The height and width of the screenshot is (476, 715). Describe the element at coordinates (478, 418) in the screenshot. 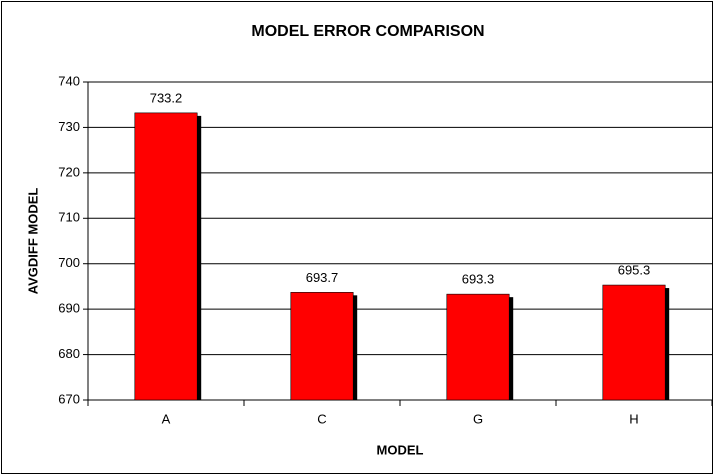

I see `x-tick-label: G` at that location.